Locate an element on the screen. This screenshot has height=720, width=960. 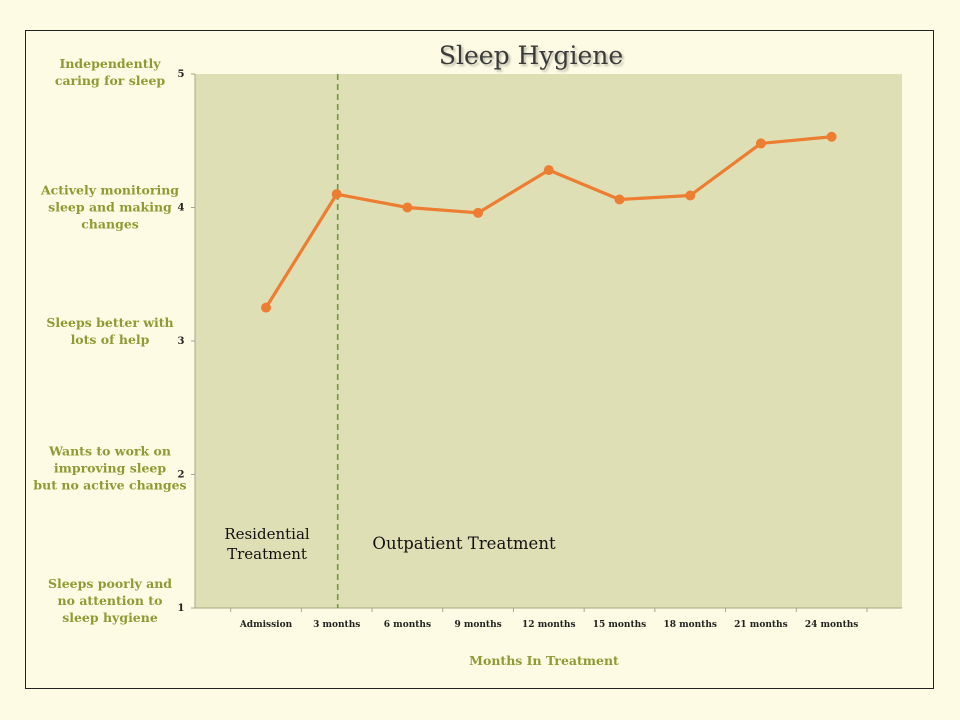
y-tick-label: 3 is located at coordinates (181, 341).